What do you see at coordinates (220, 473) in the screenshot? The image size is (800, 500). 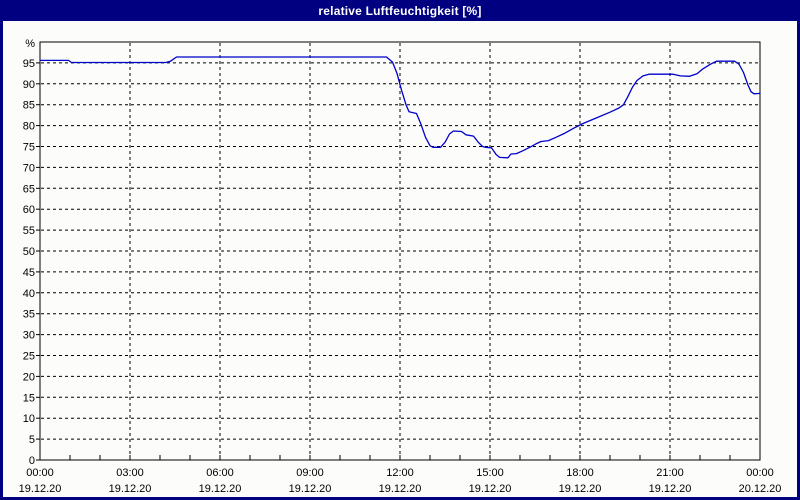 I see `x-tick-time-label: 06:00` at bounding box center [220, 473].